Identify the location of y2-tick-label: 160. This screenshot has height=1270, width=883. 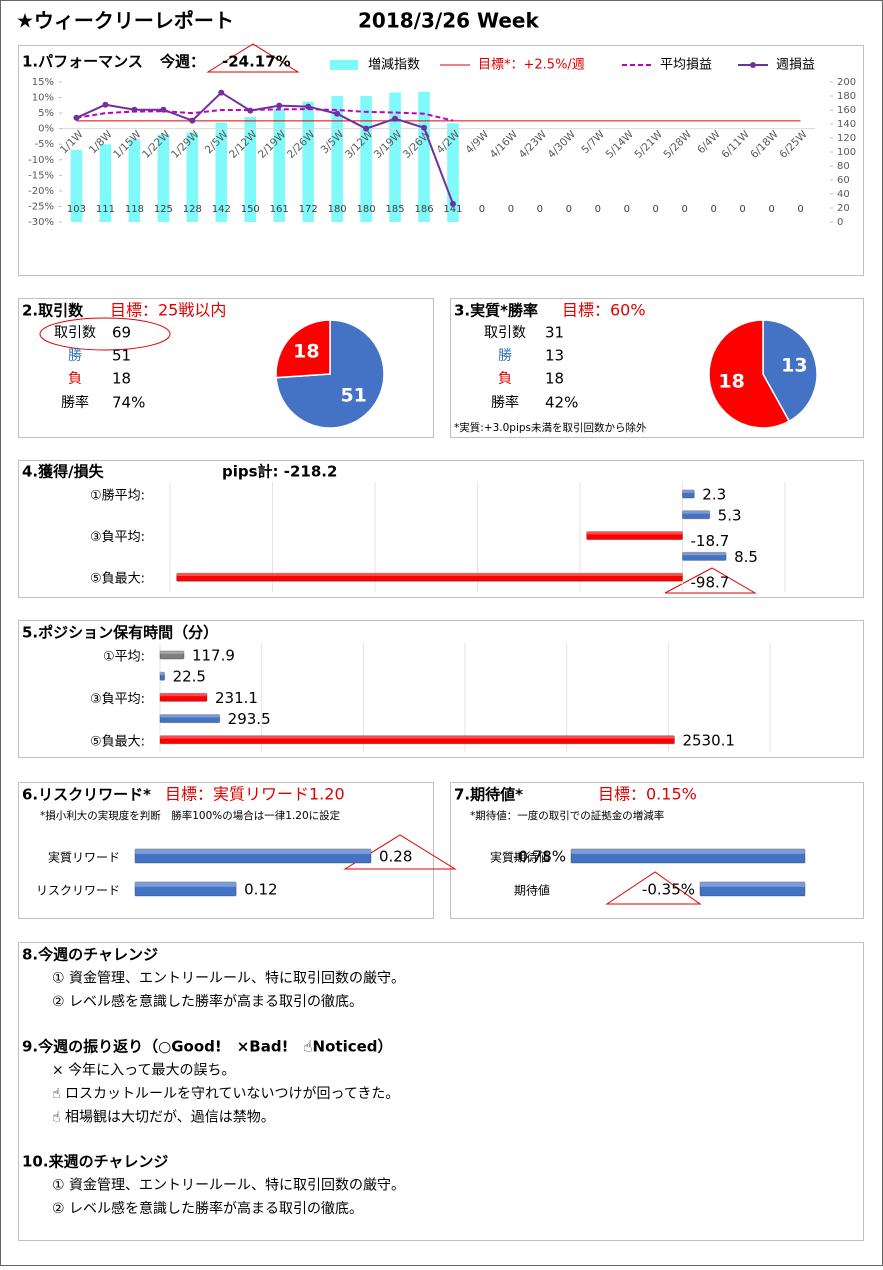
(846, 110).